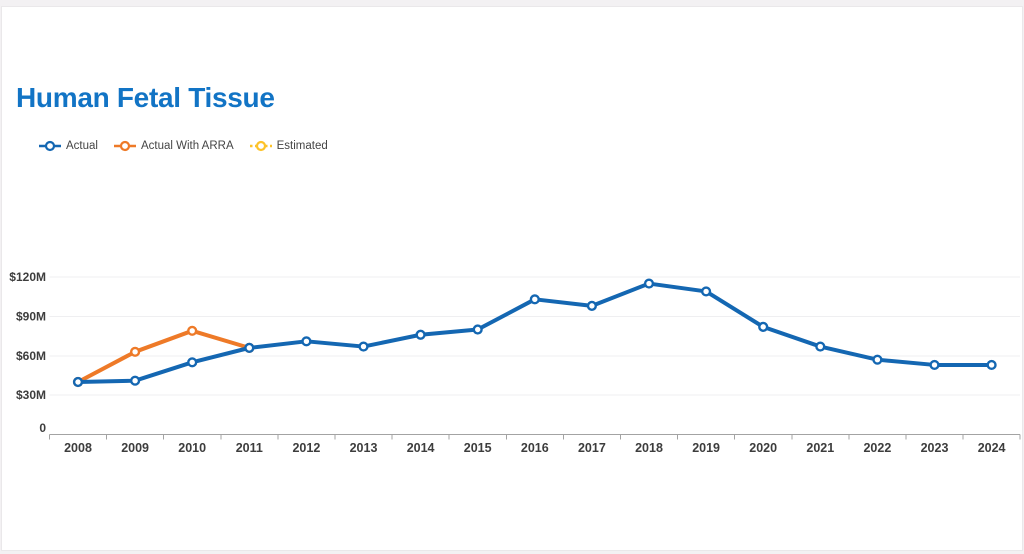 The width and height of the screenshot is (1024, 554). What do you see at coordinates (592, 448) in the screenshot?
I see `x-axis-tick-label: 2017` at bounding box center [592, 448].